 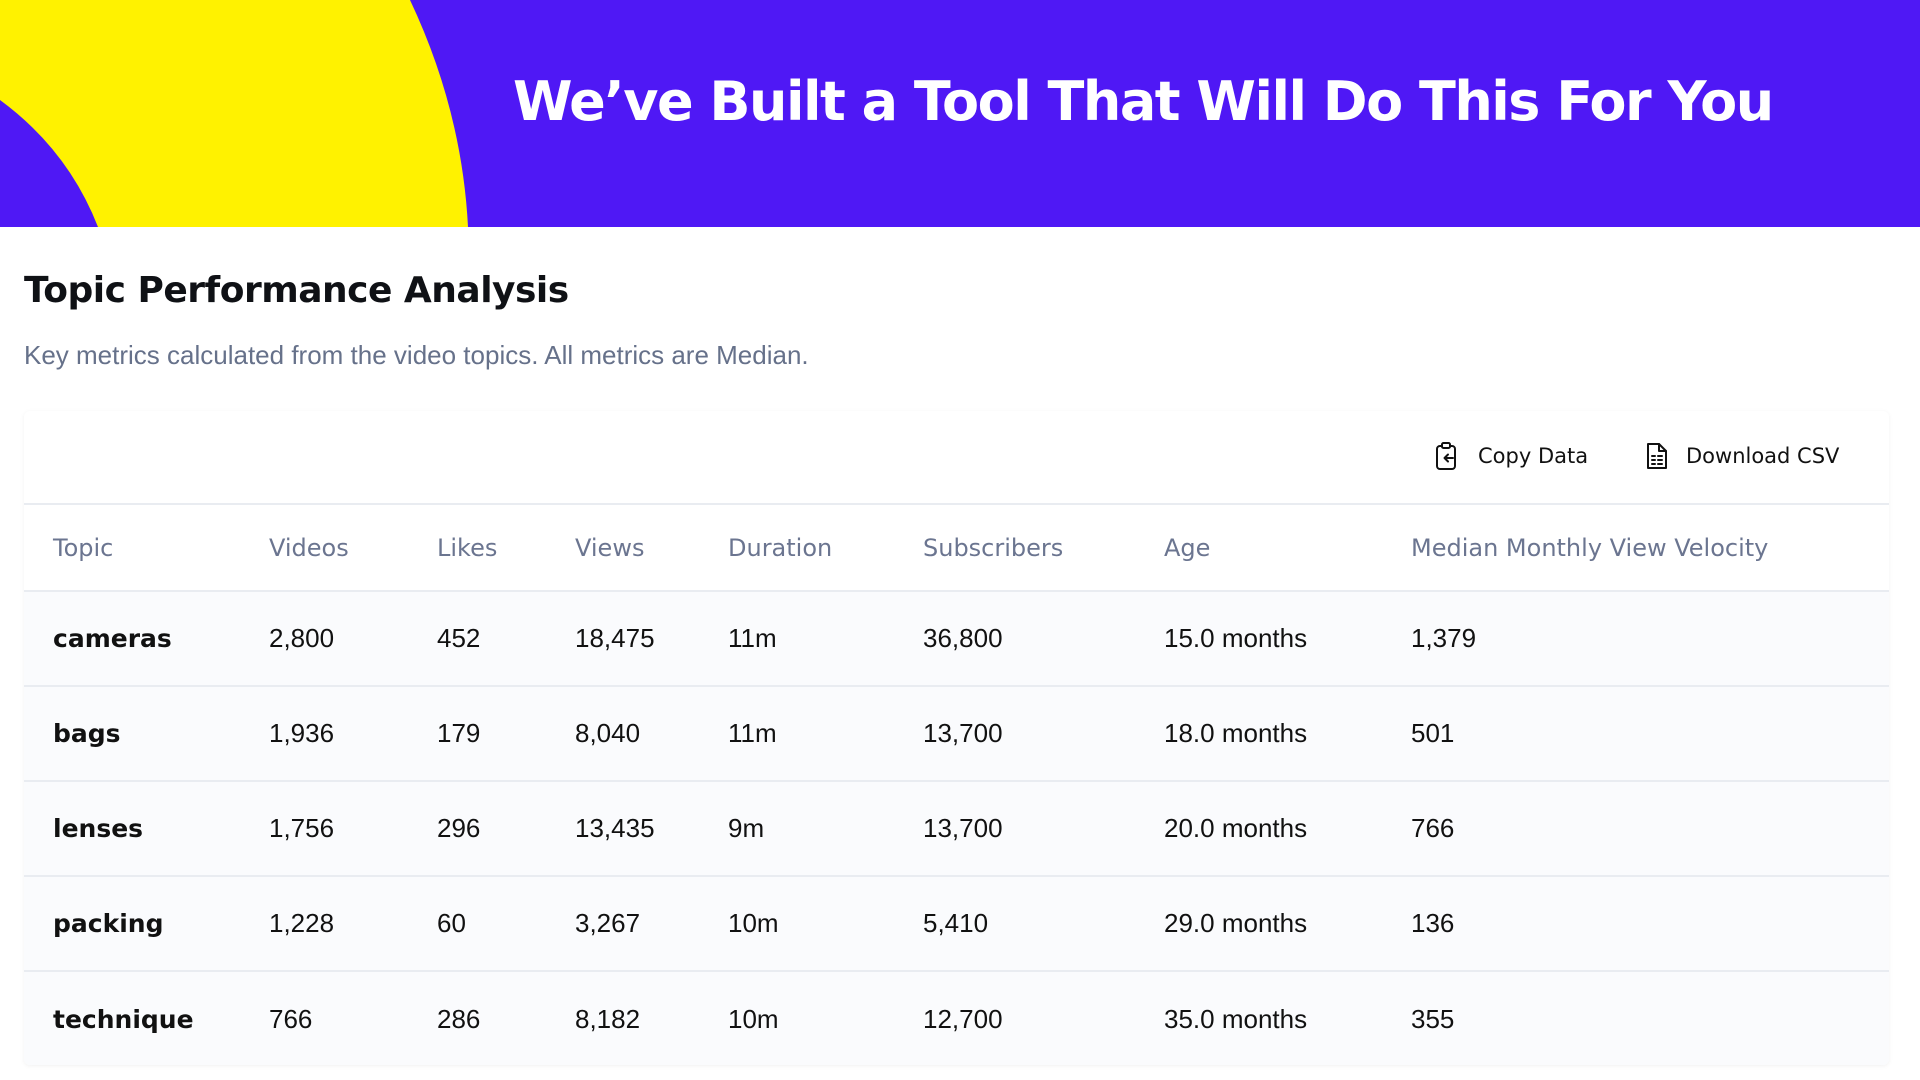 What do you see at coordinates (1433, 828) in the screenshot?
I see `cell-velocity: 766` at bounding box center [1433, 828].